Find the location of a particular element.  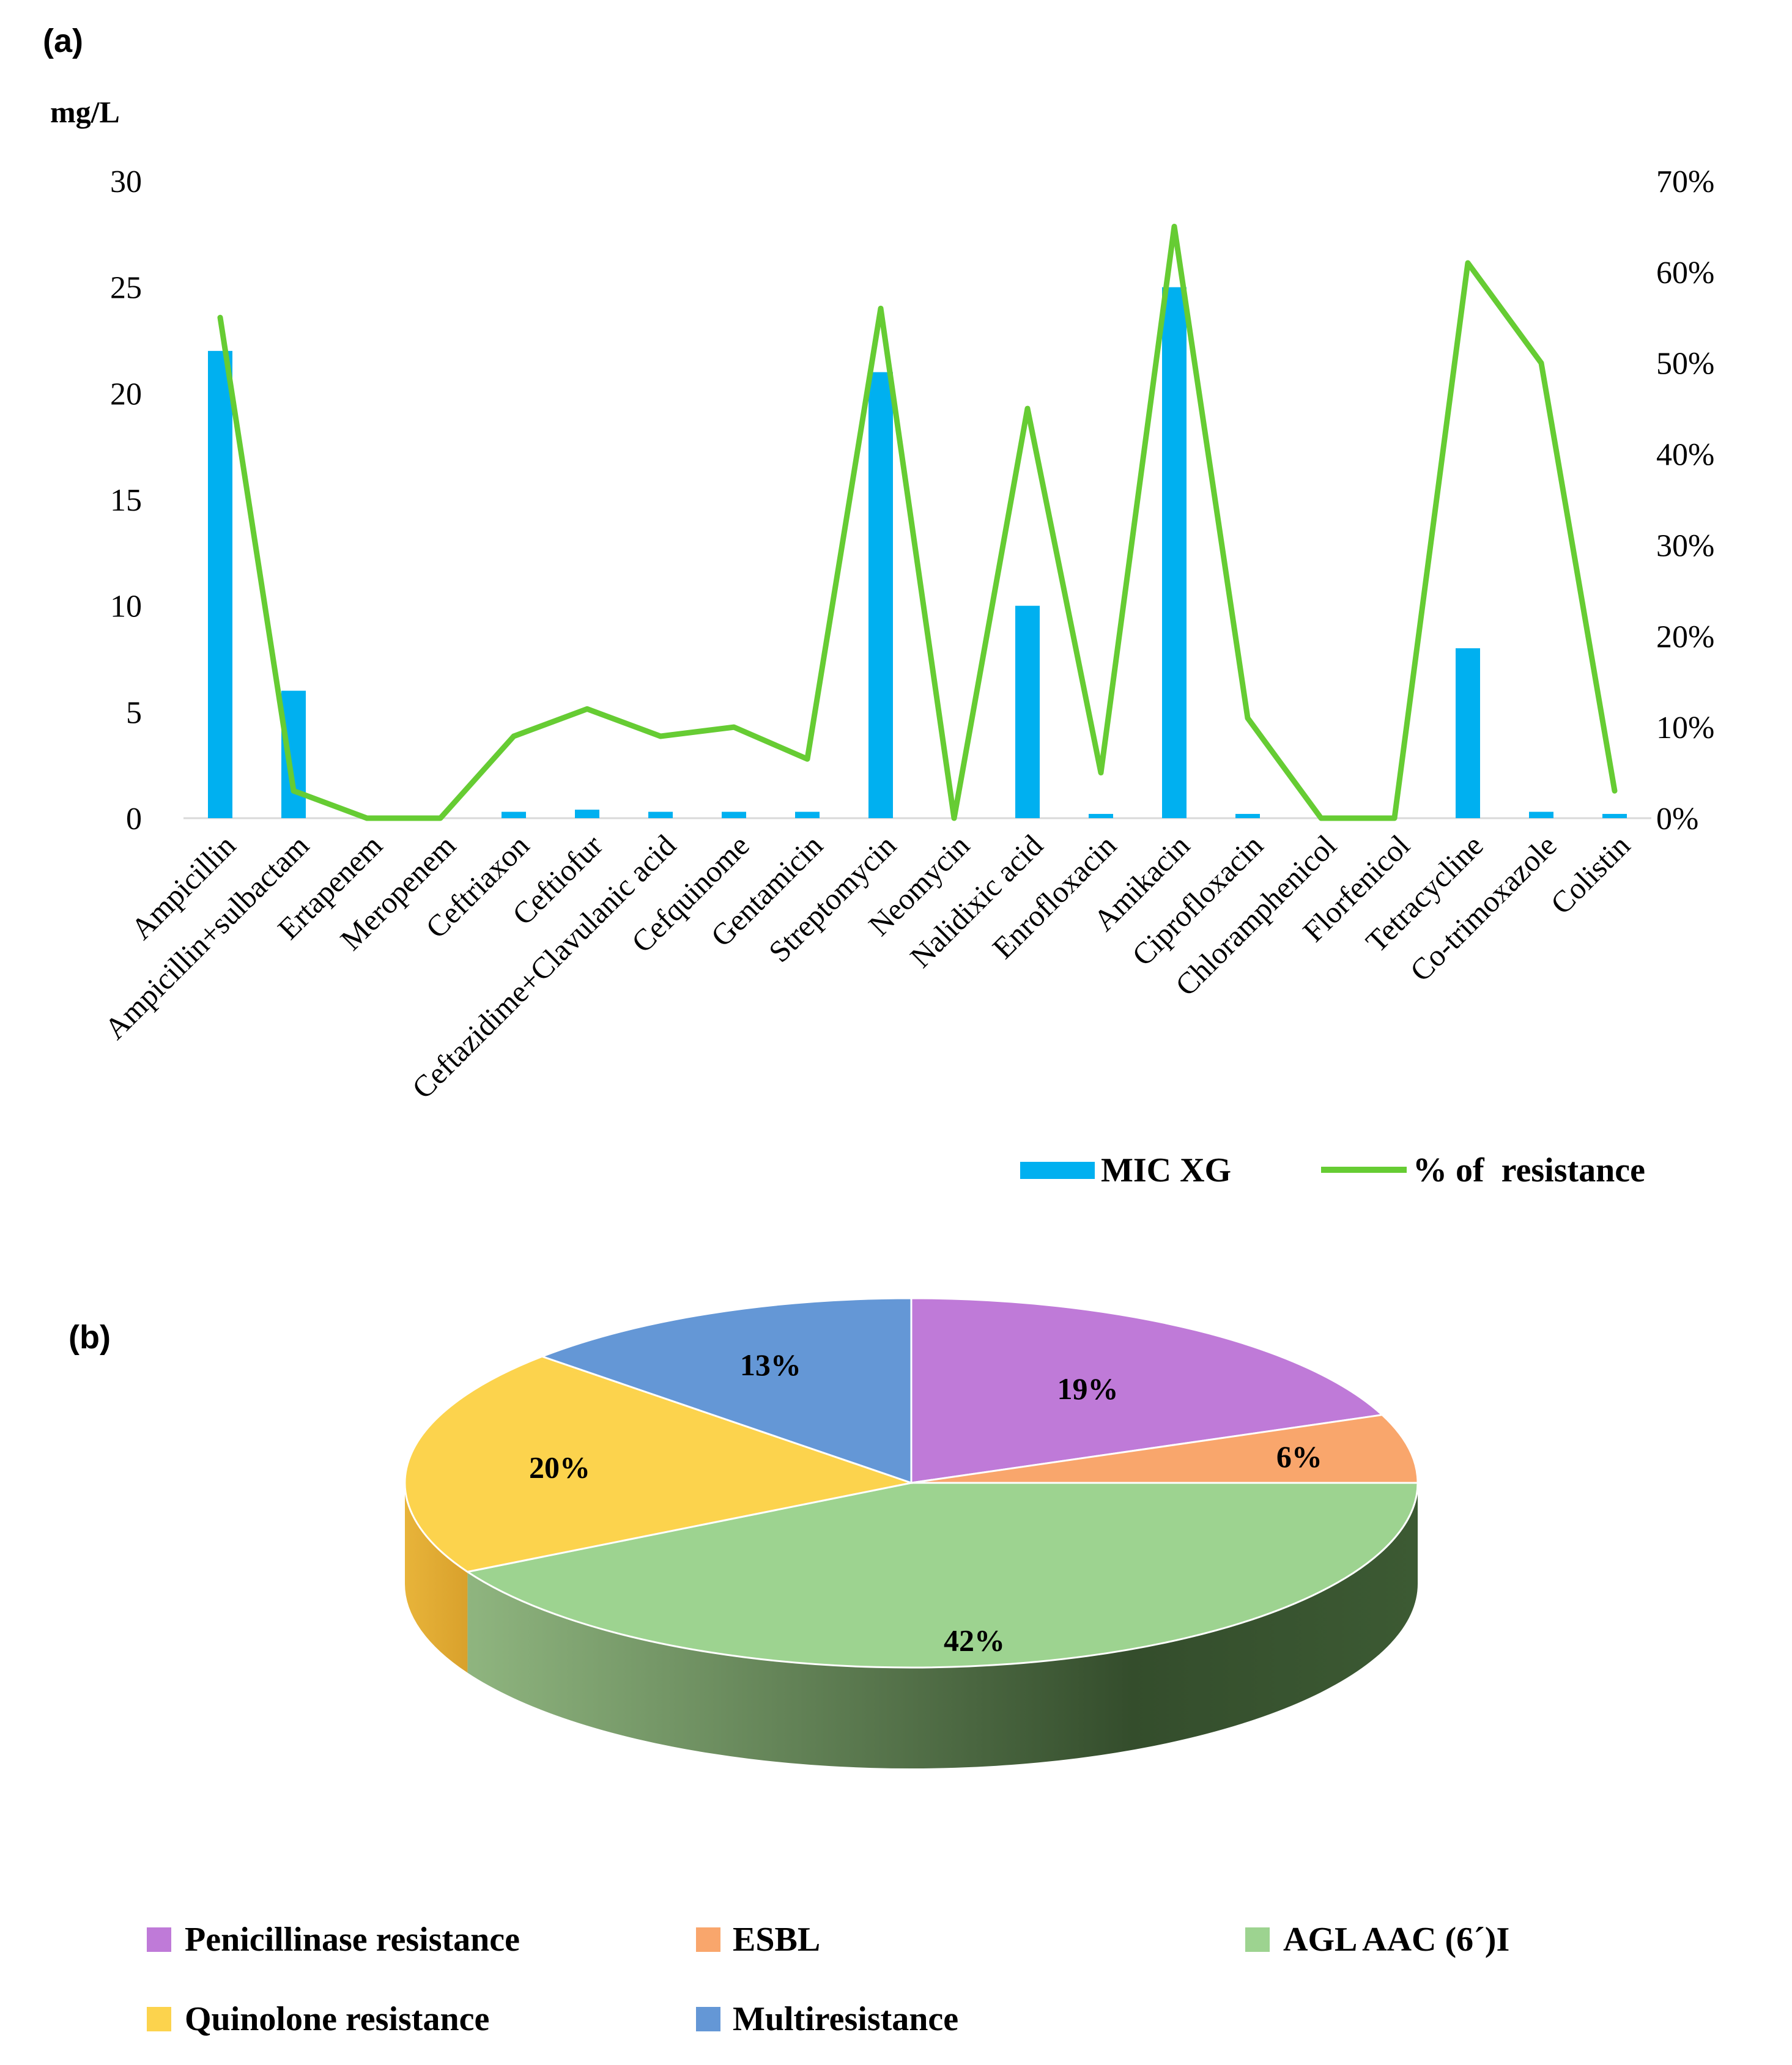

panel-b-label: (b) is located at coordinates (89, 1337).